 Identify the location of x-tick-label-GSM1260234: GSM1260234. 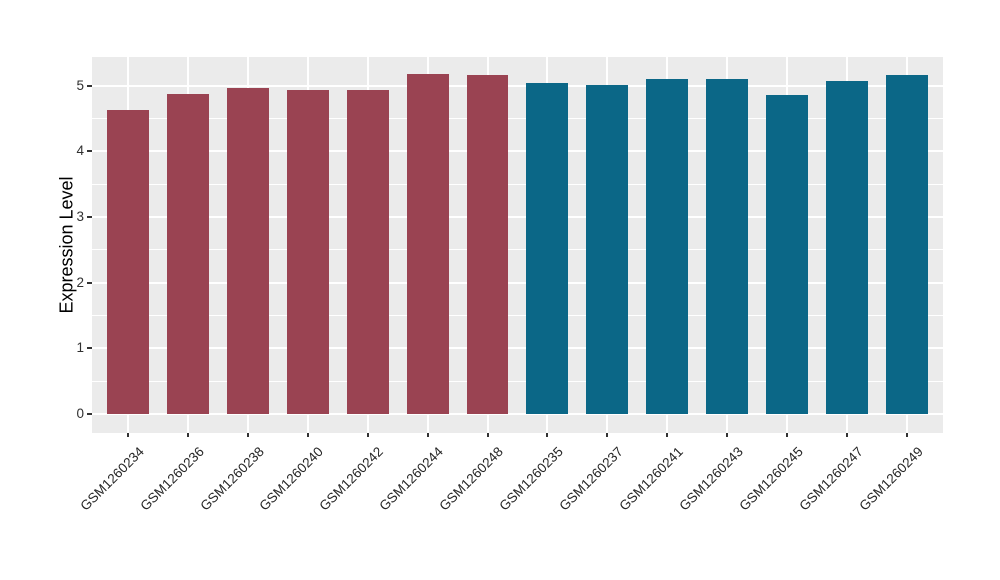
(112, 479).